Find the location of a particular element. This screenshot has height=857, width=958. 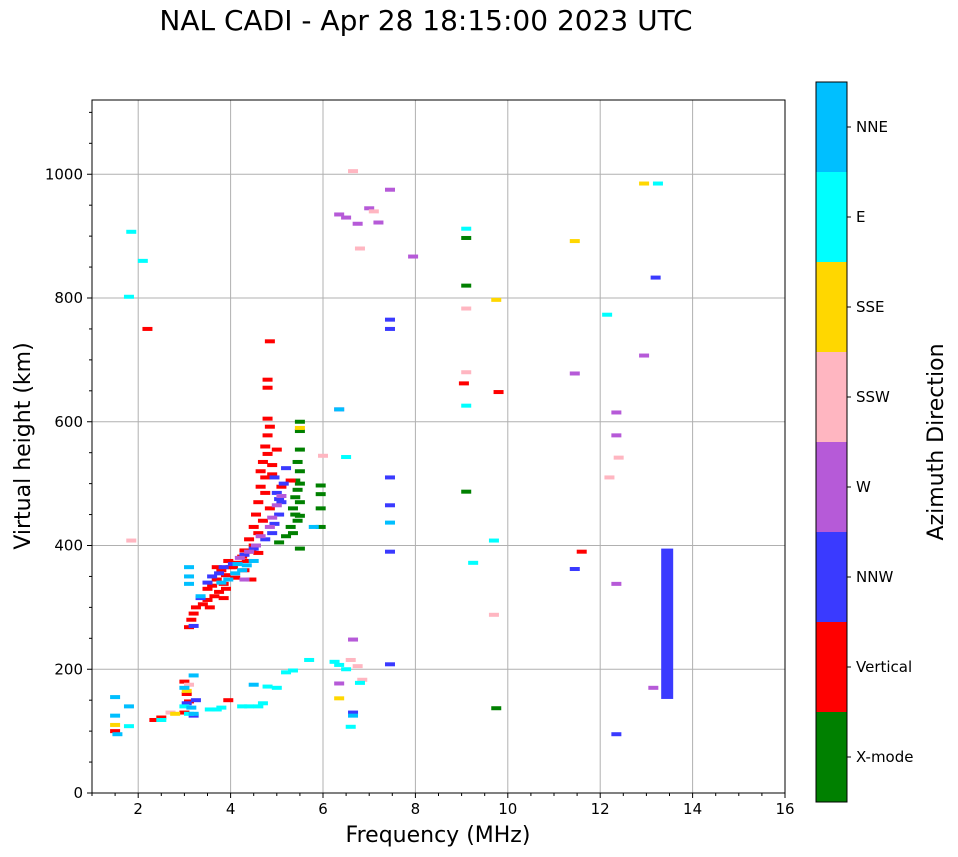

colorbar-label: Azimuth Direction is located at coordinates (936, 441).